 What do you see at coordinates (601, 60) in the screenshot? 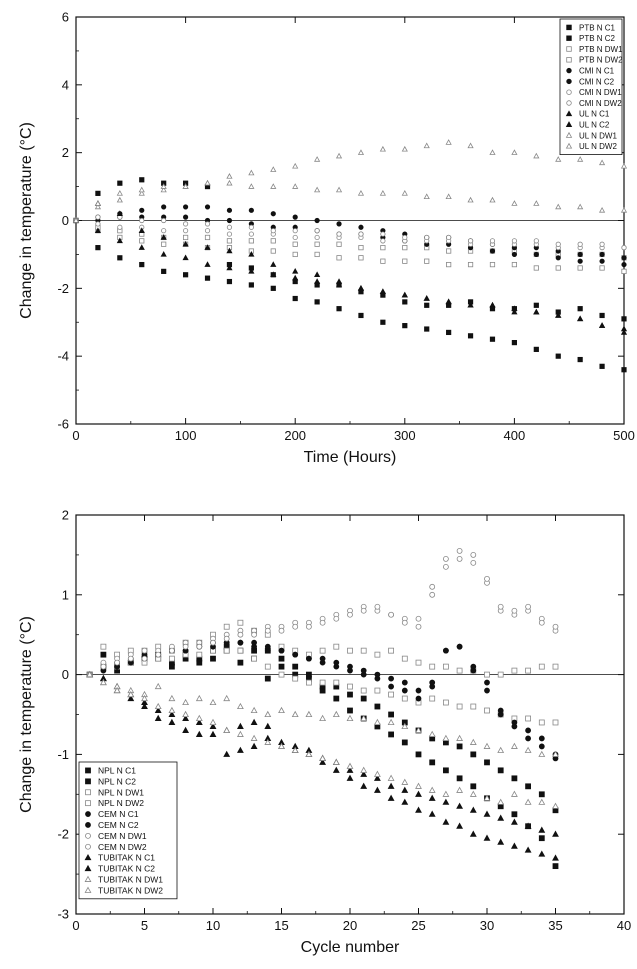
I see `legend-label: PTB N DW2` at bounding box center [601, 60].